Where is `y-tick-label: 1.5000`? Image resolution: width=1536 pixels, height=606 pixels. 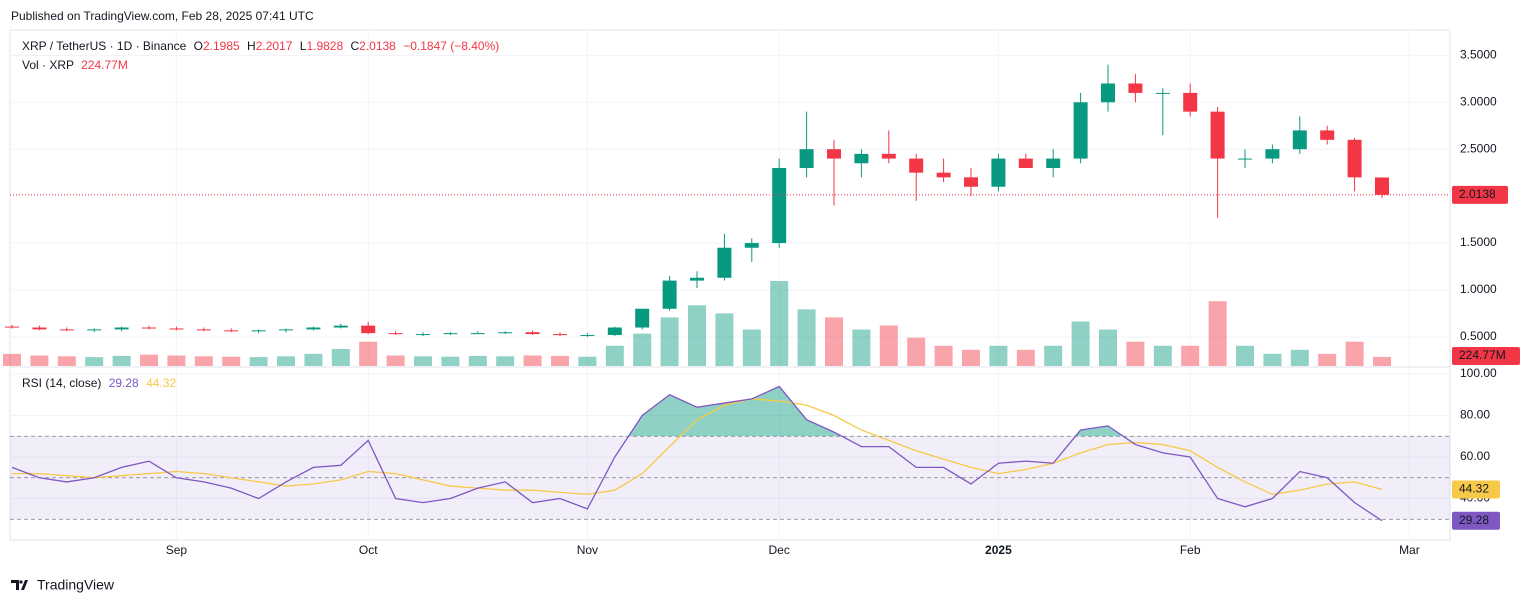 y-tick-label: 1.5000 is located at coordinates (1478, 242).